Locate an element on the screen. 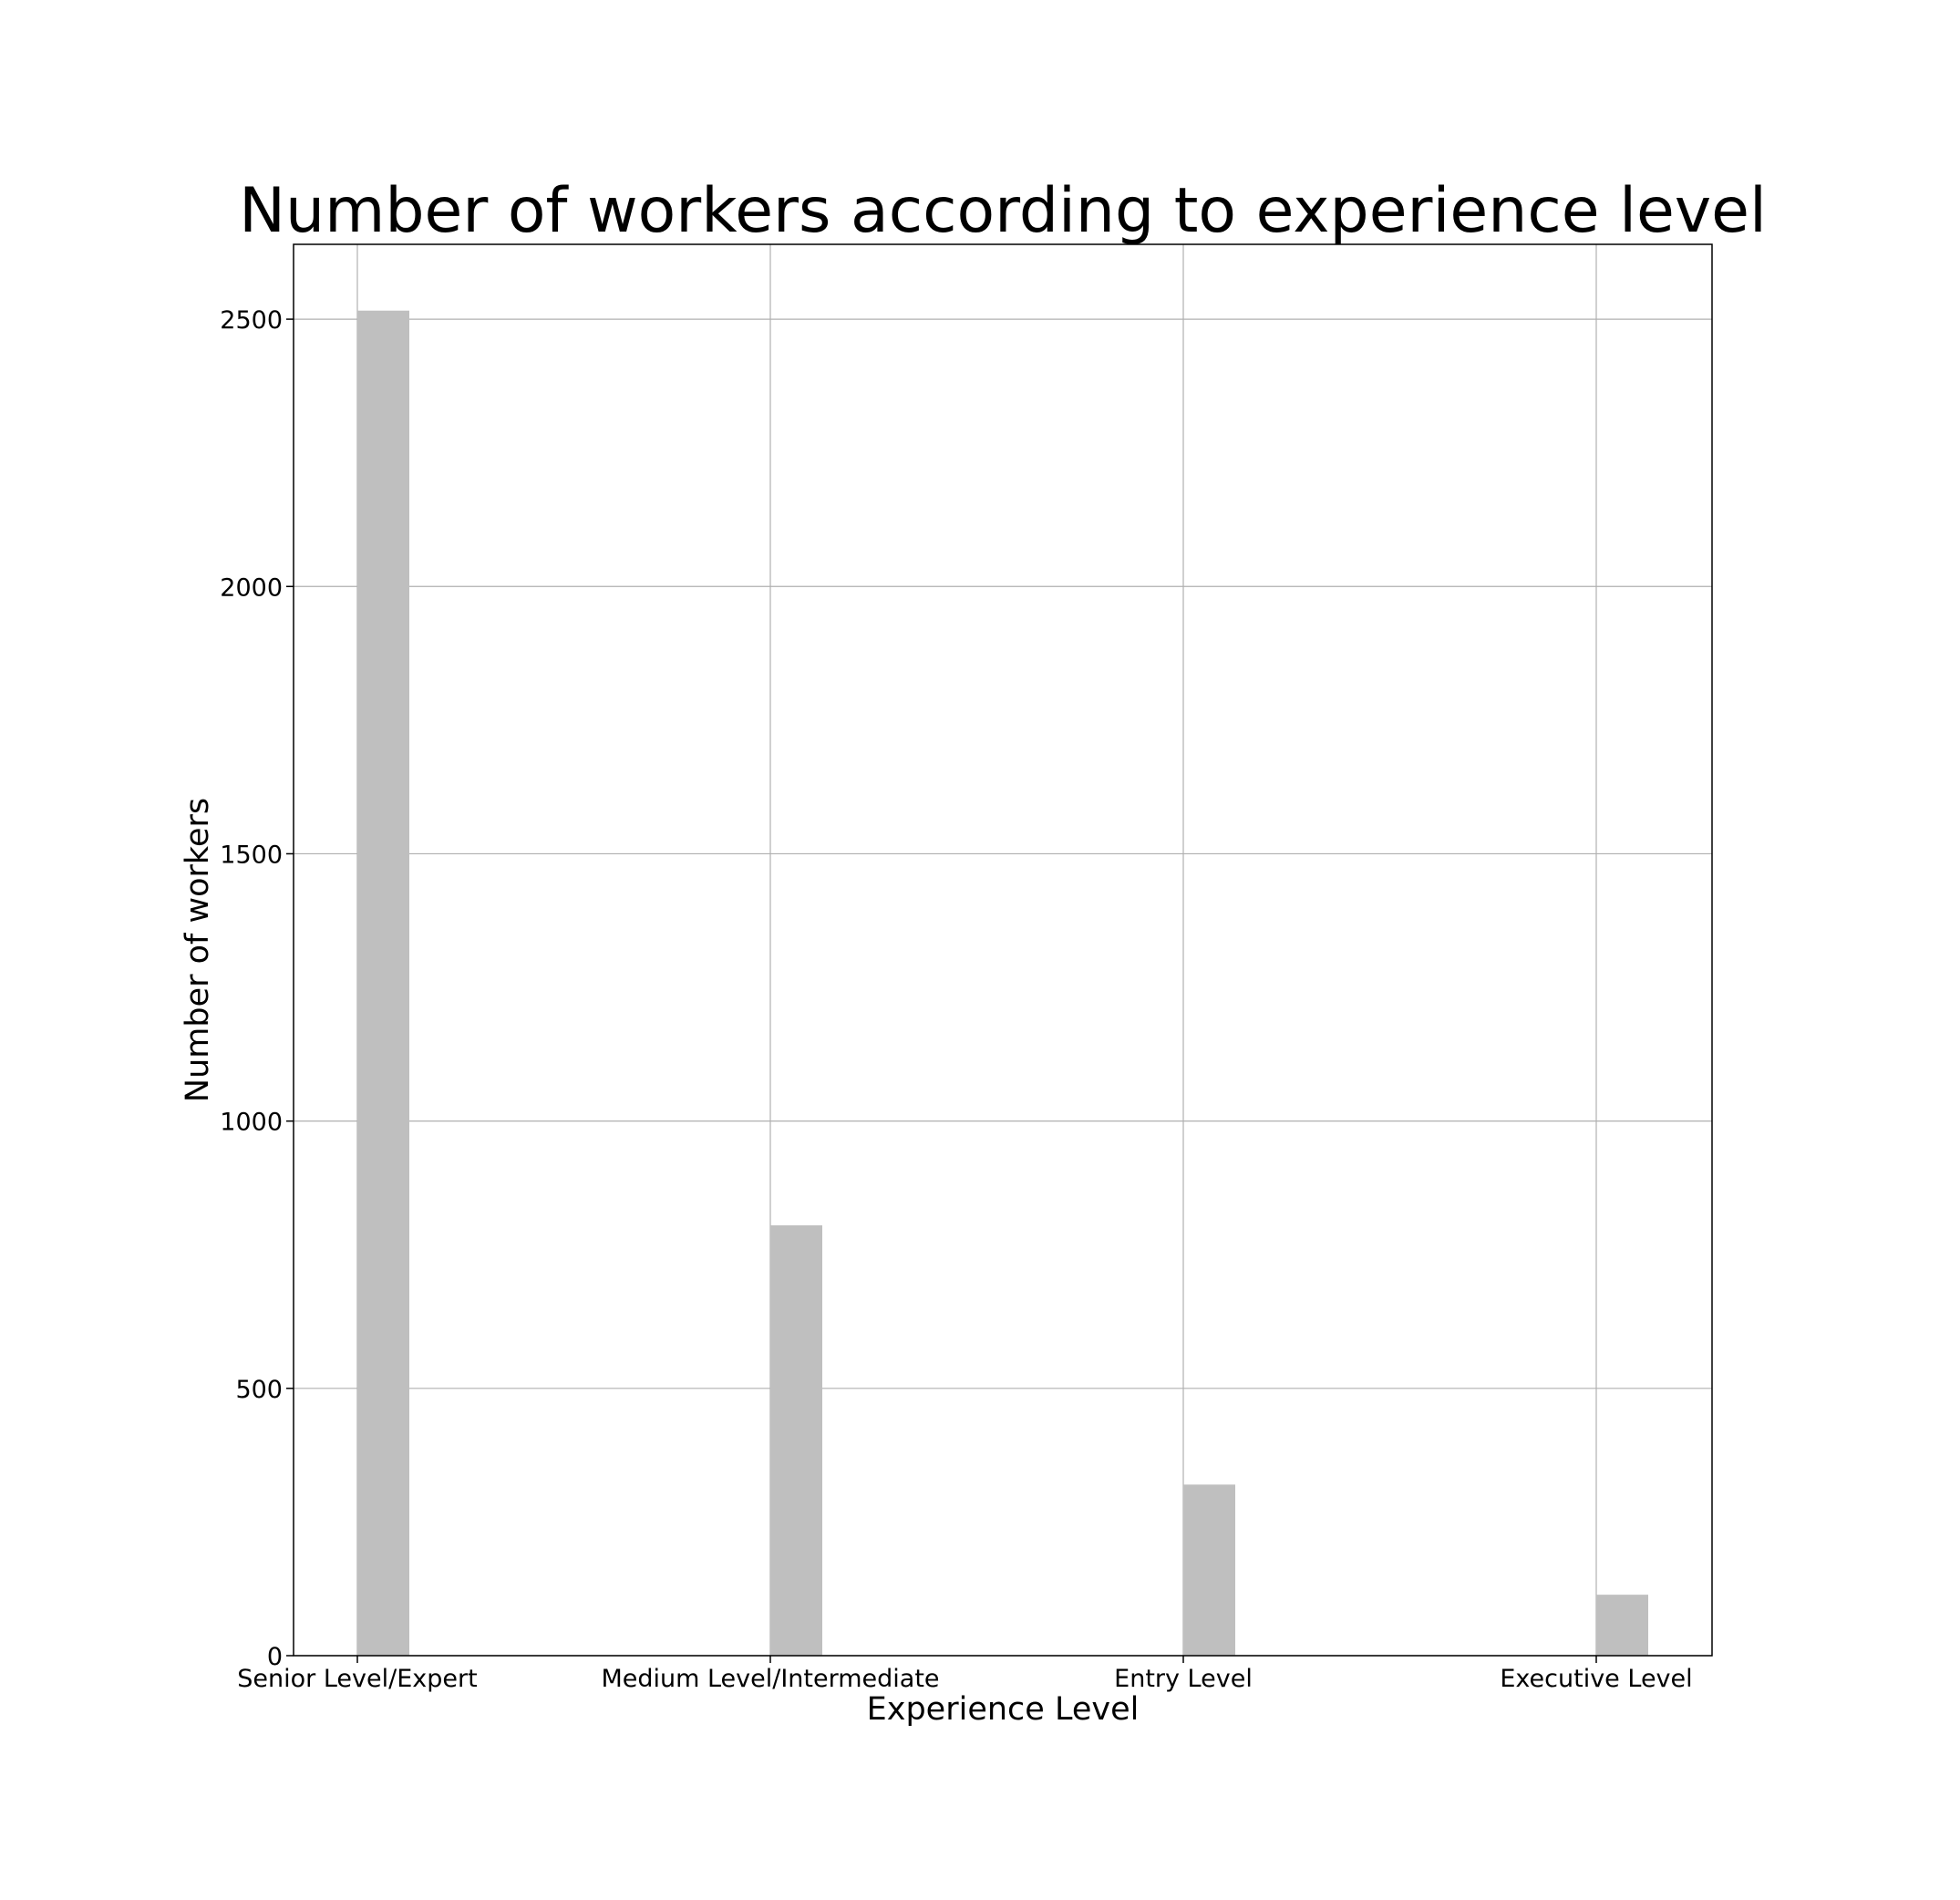 This screenshot has height=1900, width=1960. x-tick-label: Executive Level is located at coordinates (1596, 1679).